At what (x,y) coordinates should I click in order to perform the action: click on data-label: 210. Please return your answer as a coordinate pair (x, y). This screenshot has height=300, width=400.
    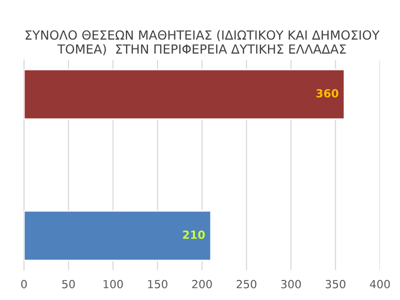
    Looking at the image, I should click on (194, 234).